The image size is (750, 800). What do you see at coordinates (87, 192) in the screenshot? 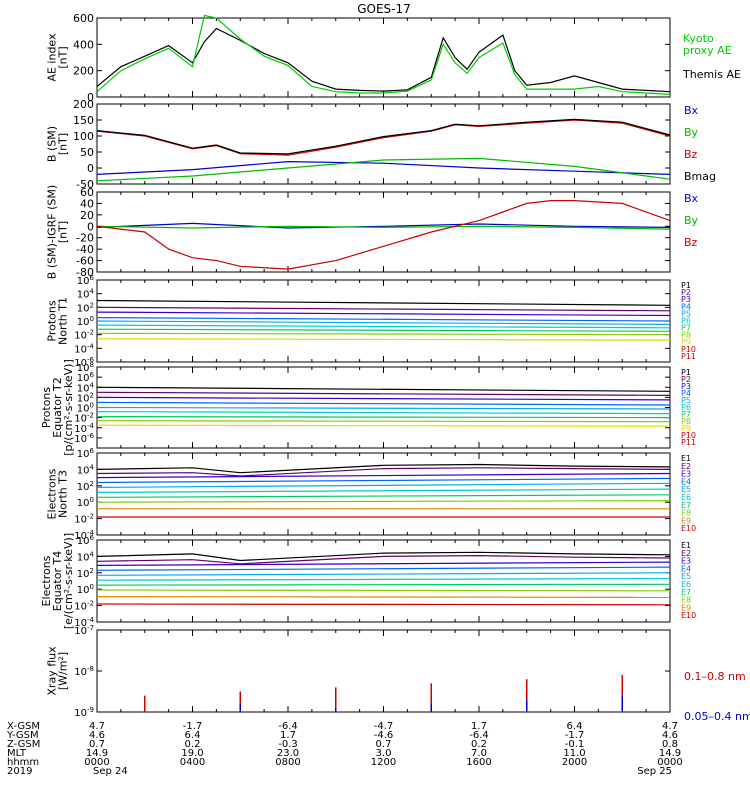
I see `ytick-label: 60` at bounding box center [87, 192].